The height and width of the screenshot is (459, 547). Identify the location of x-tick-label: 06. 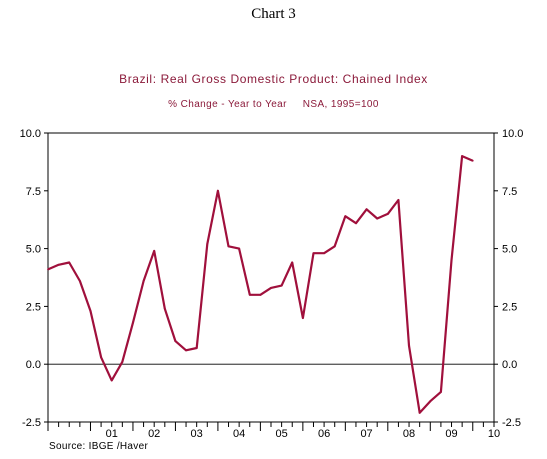
(324, 434).